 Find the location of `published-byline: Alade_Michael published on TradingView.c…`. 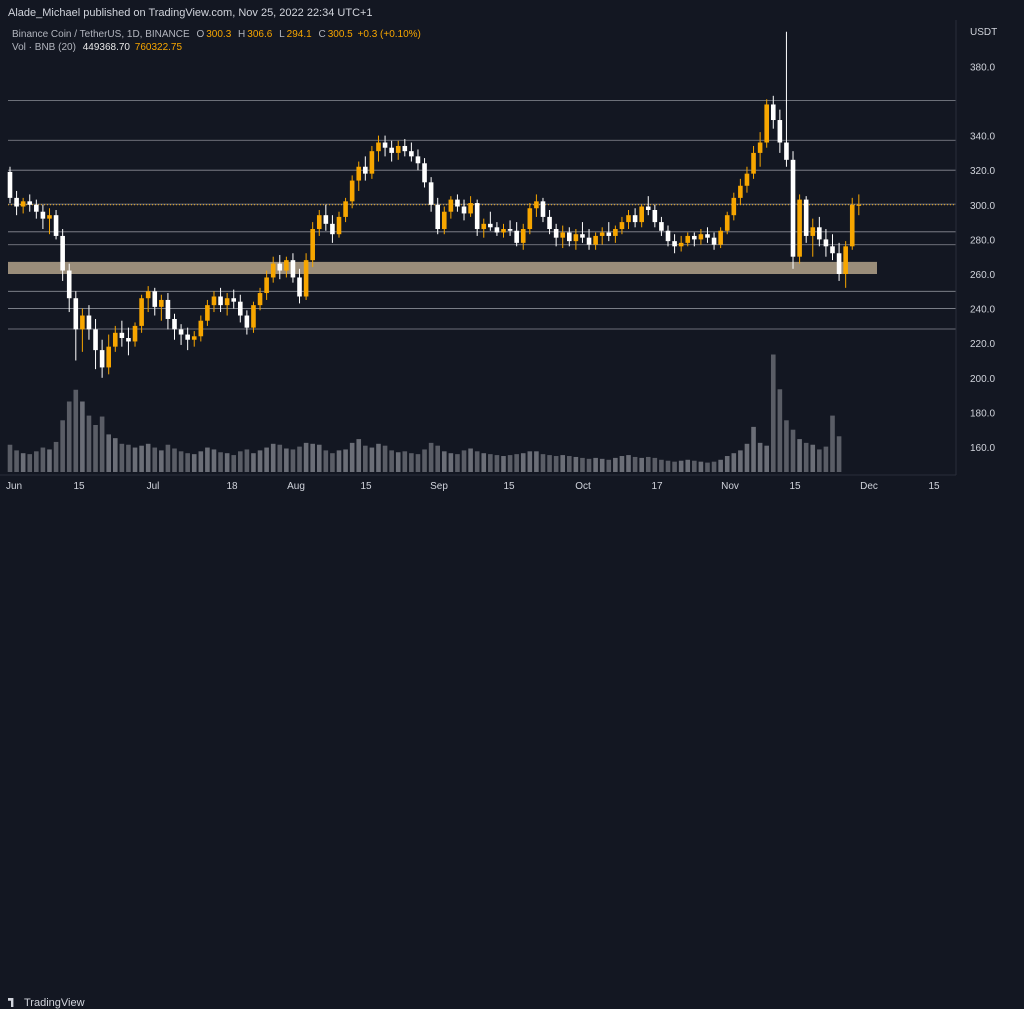

published-byline: Alade_Michael published on TradingView.c… is located at coordinates (190, 13).